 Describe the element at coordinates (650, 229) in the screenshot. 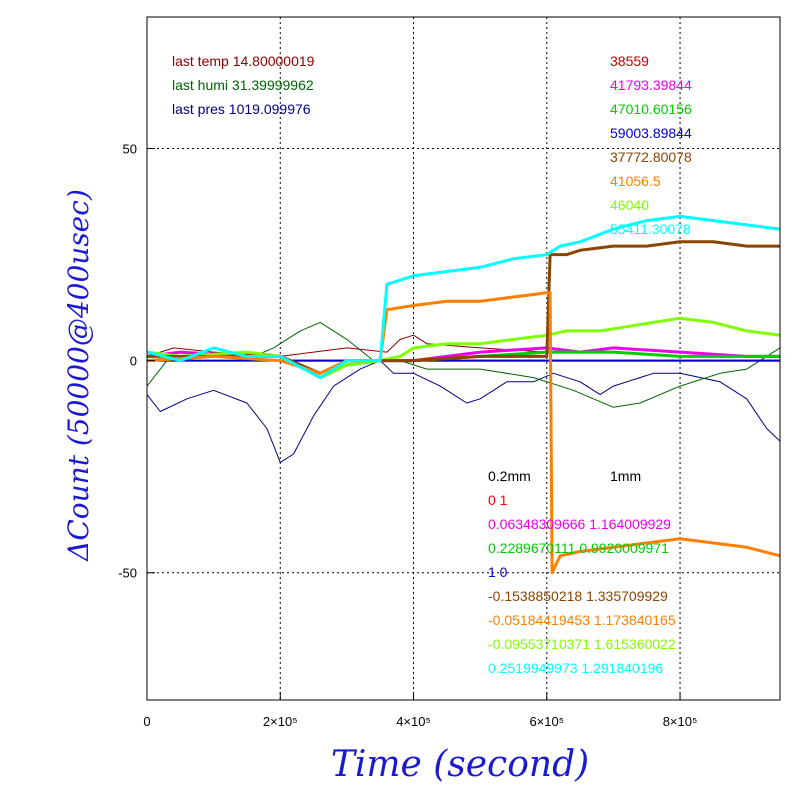

I see `count-label-7: 55411.30078` at that location.